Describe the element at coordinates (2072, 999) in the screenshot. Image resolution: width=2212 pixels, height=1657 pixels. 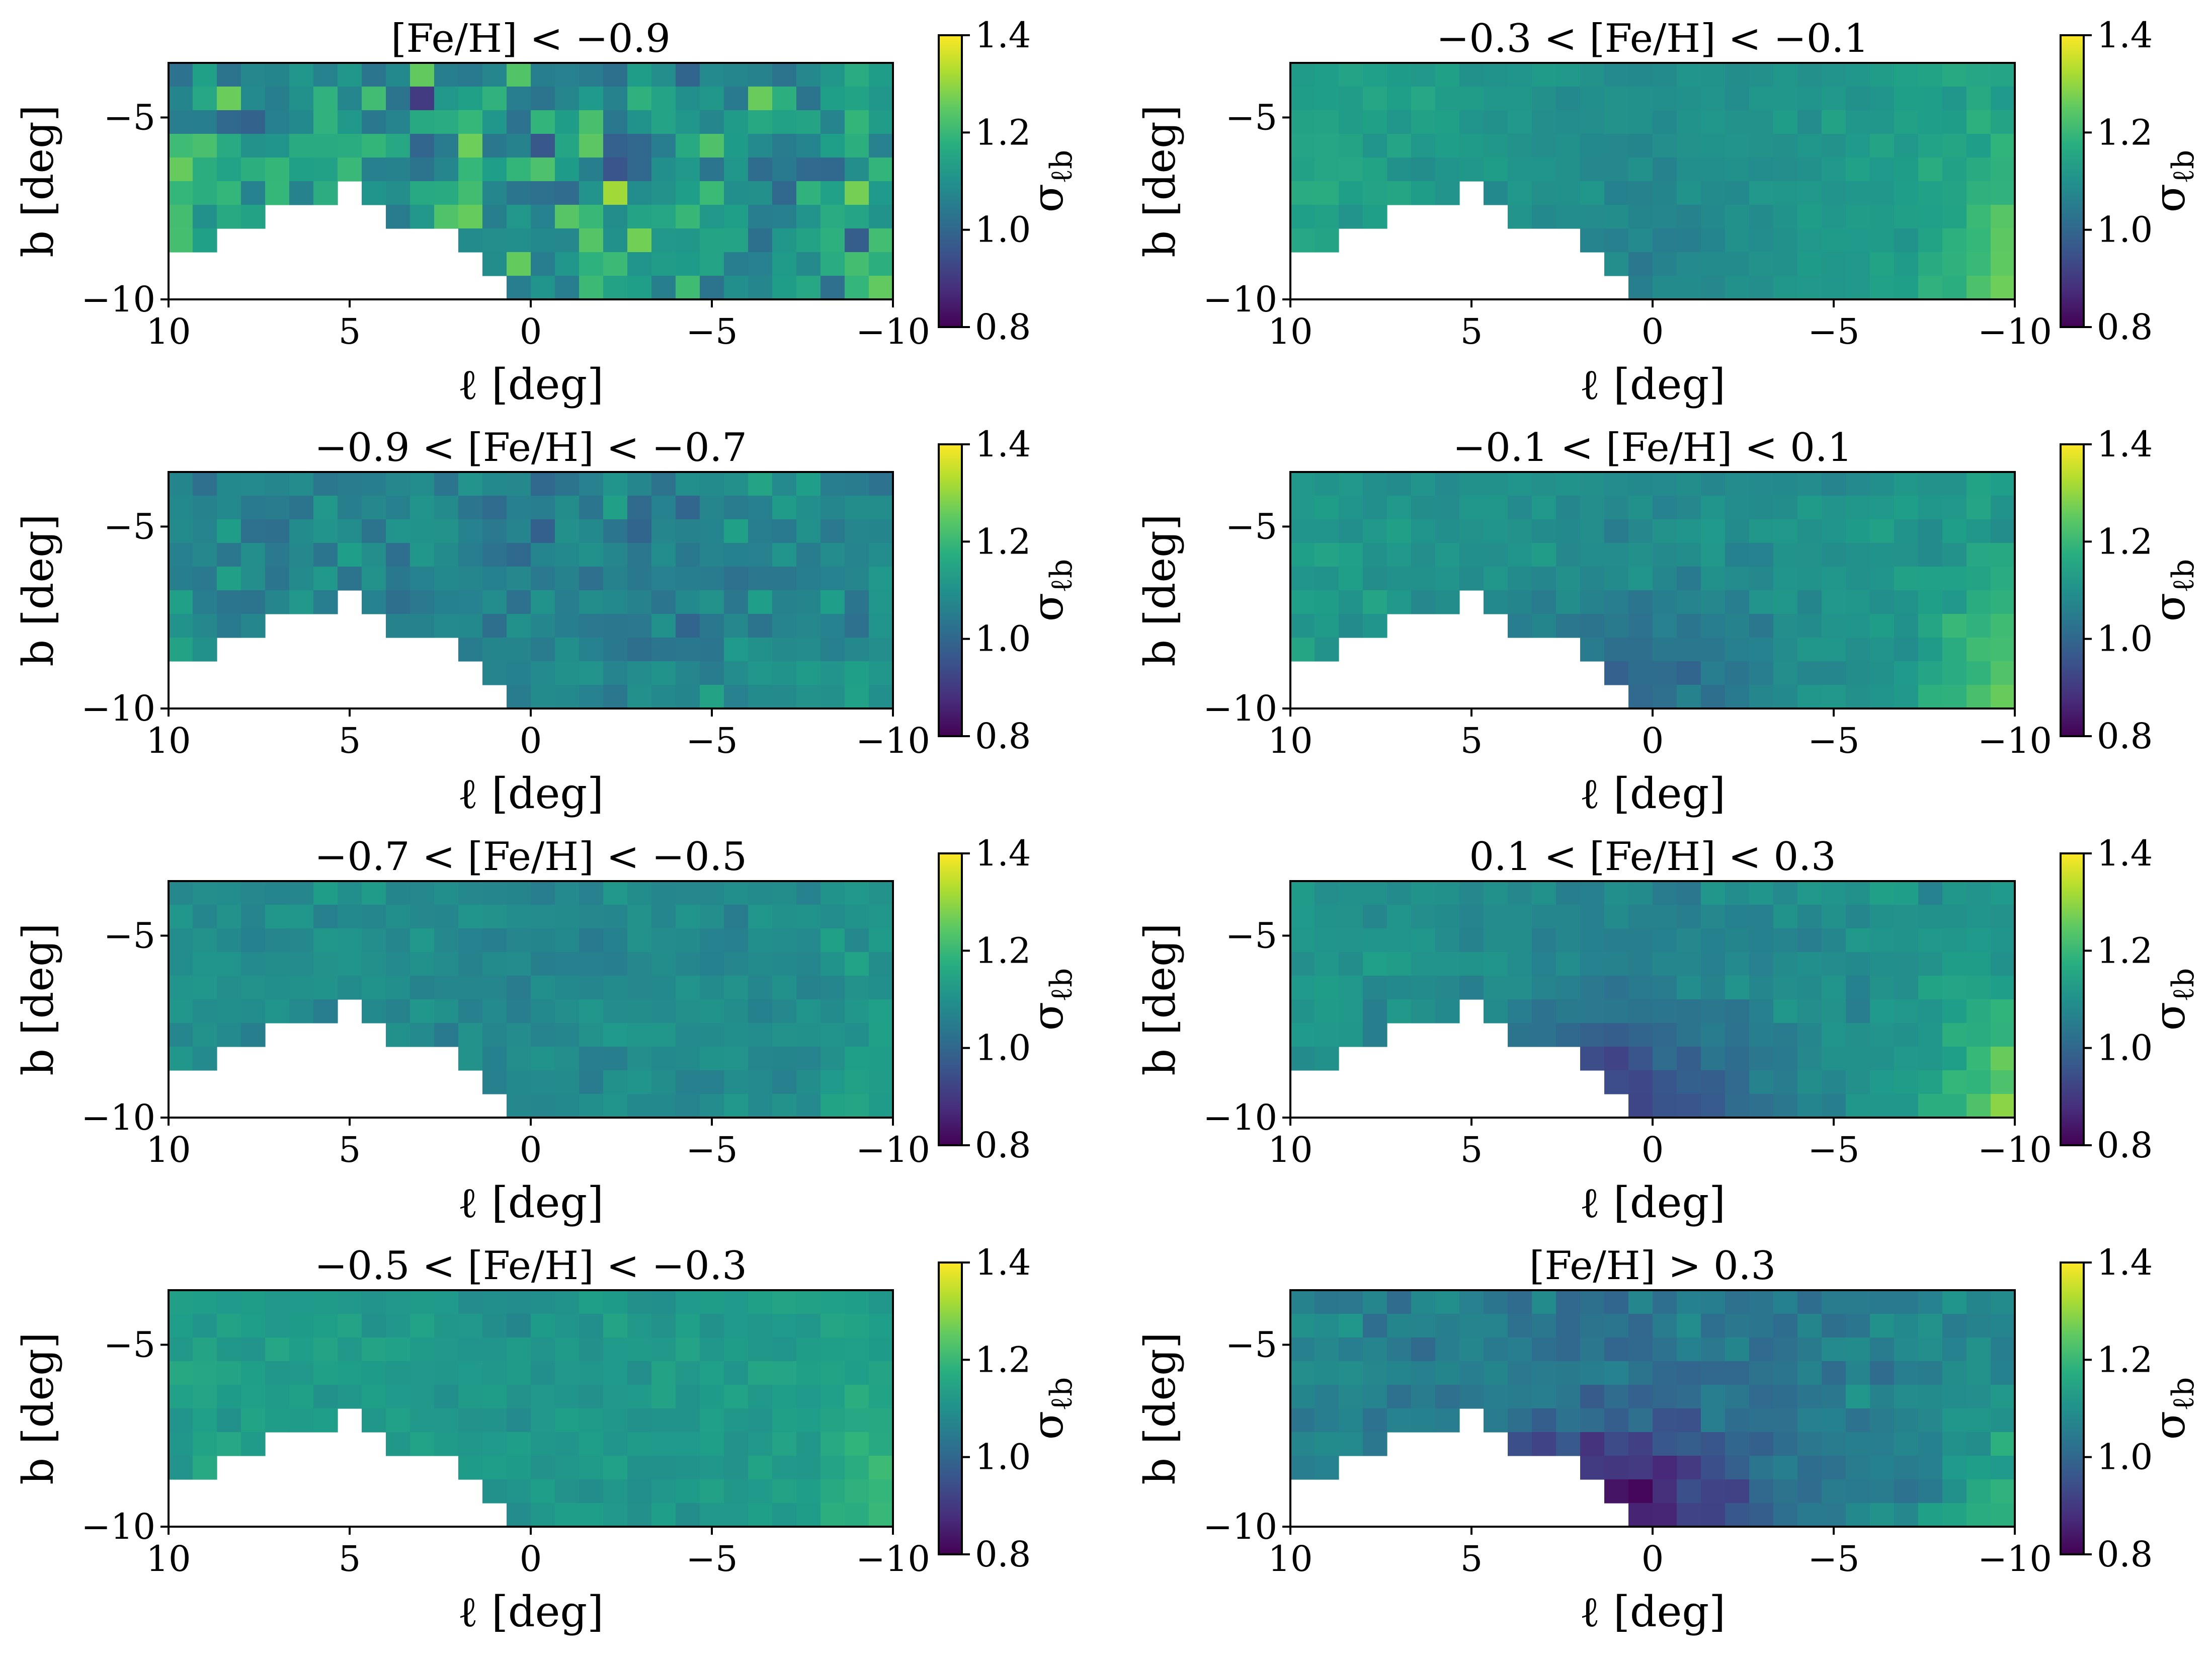
I see `colorbar` at that location.